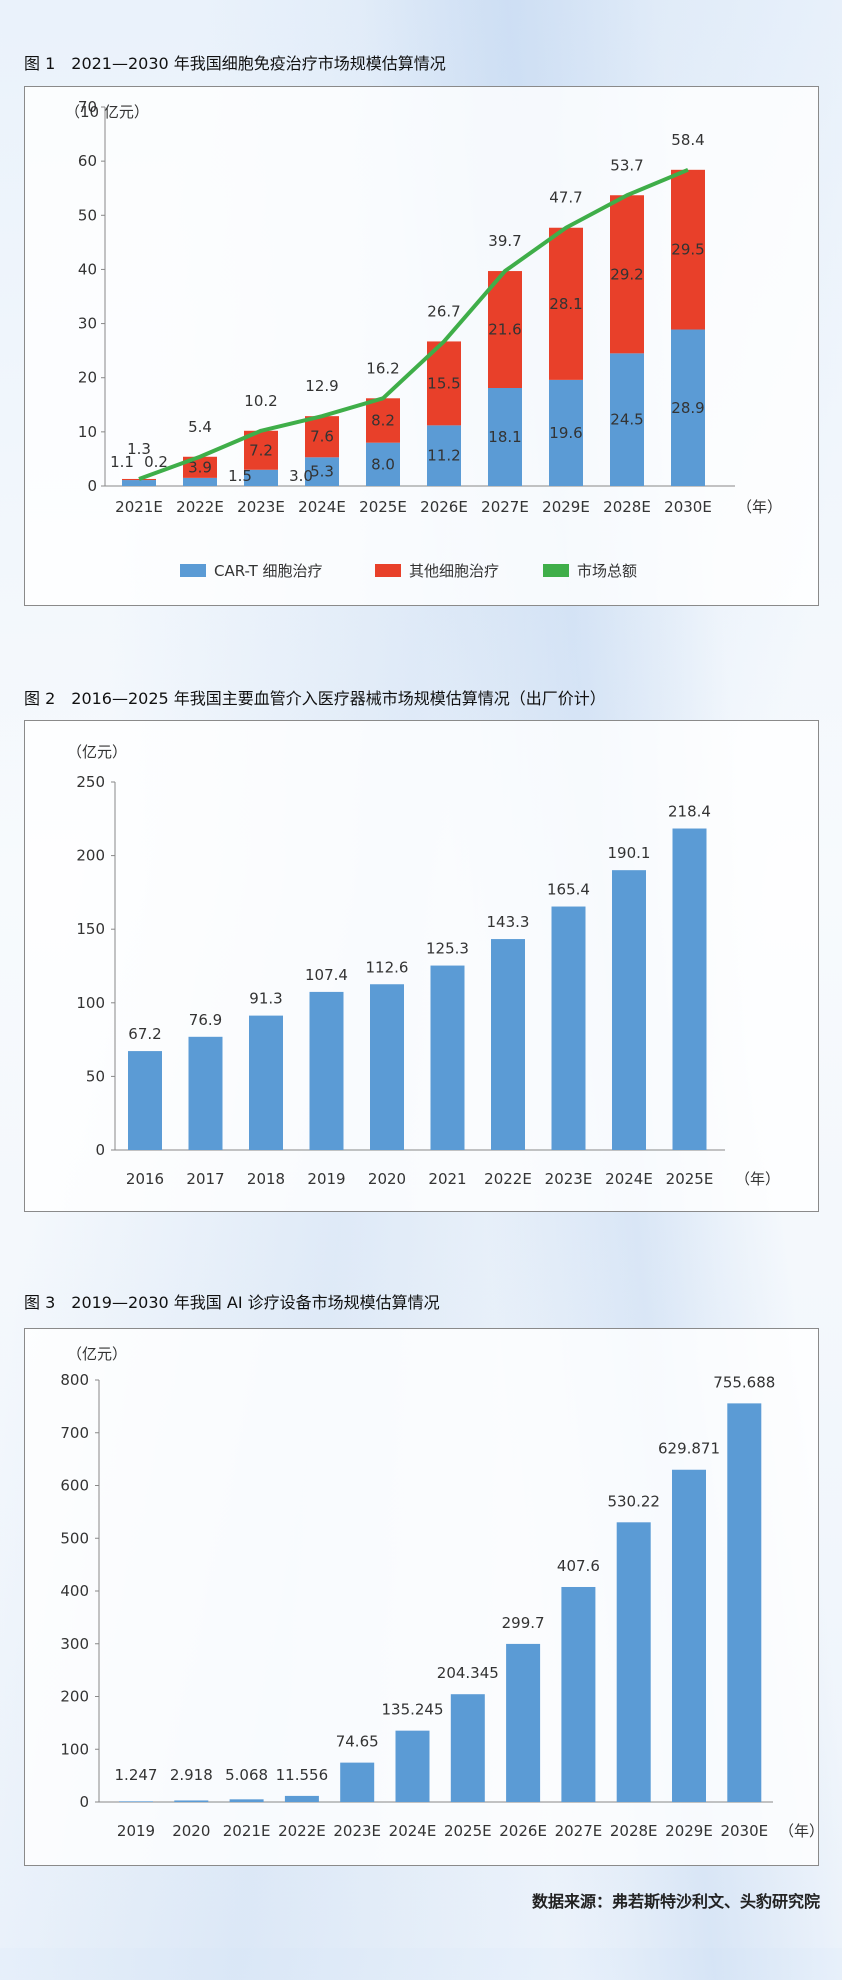 This screenshot has width=842, height=1980. I want to click on x-tick-label: 2023E, so click(261, 507).